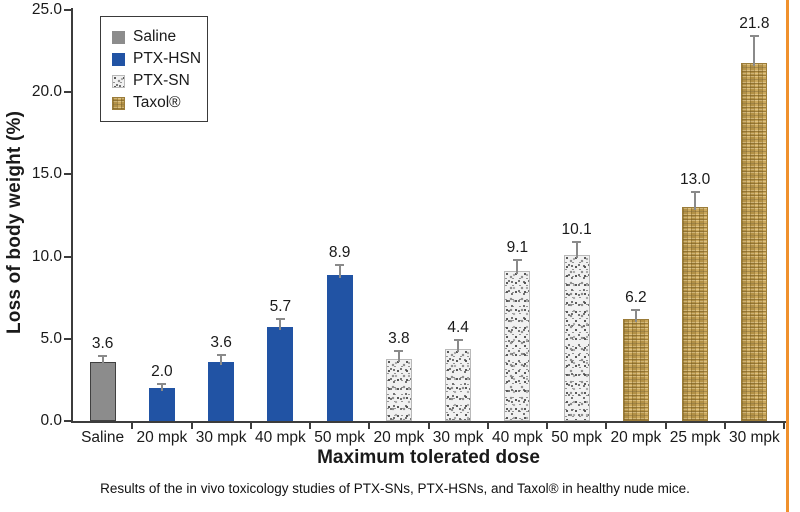  Describe the element at coordinates (167, 58) in the screenshot. I see `legend-label: PTX-HSN` at that location.